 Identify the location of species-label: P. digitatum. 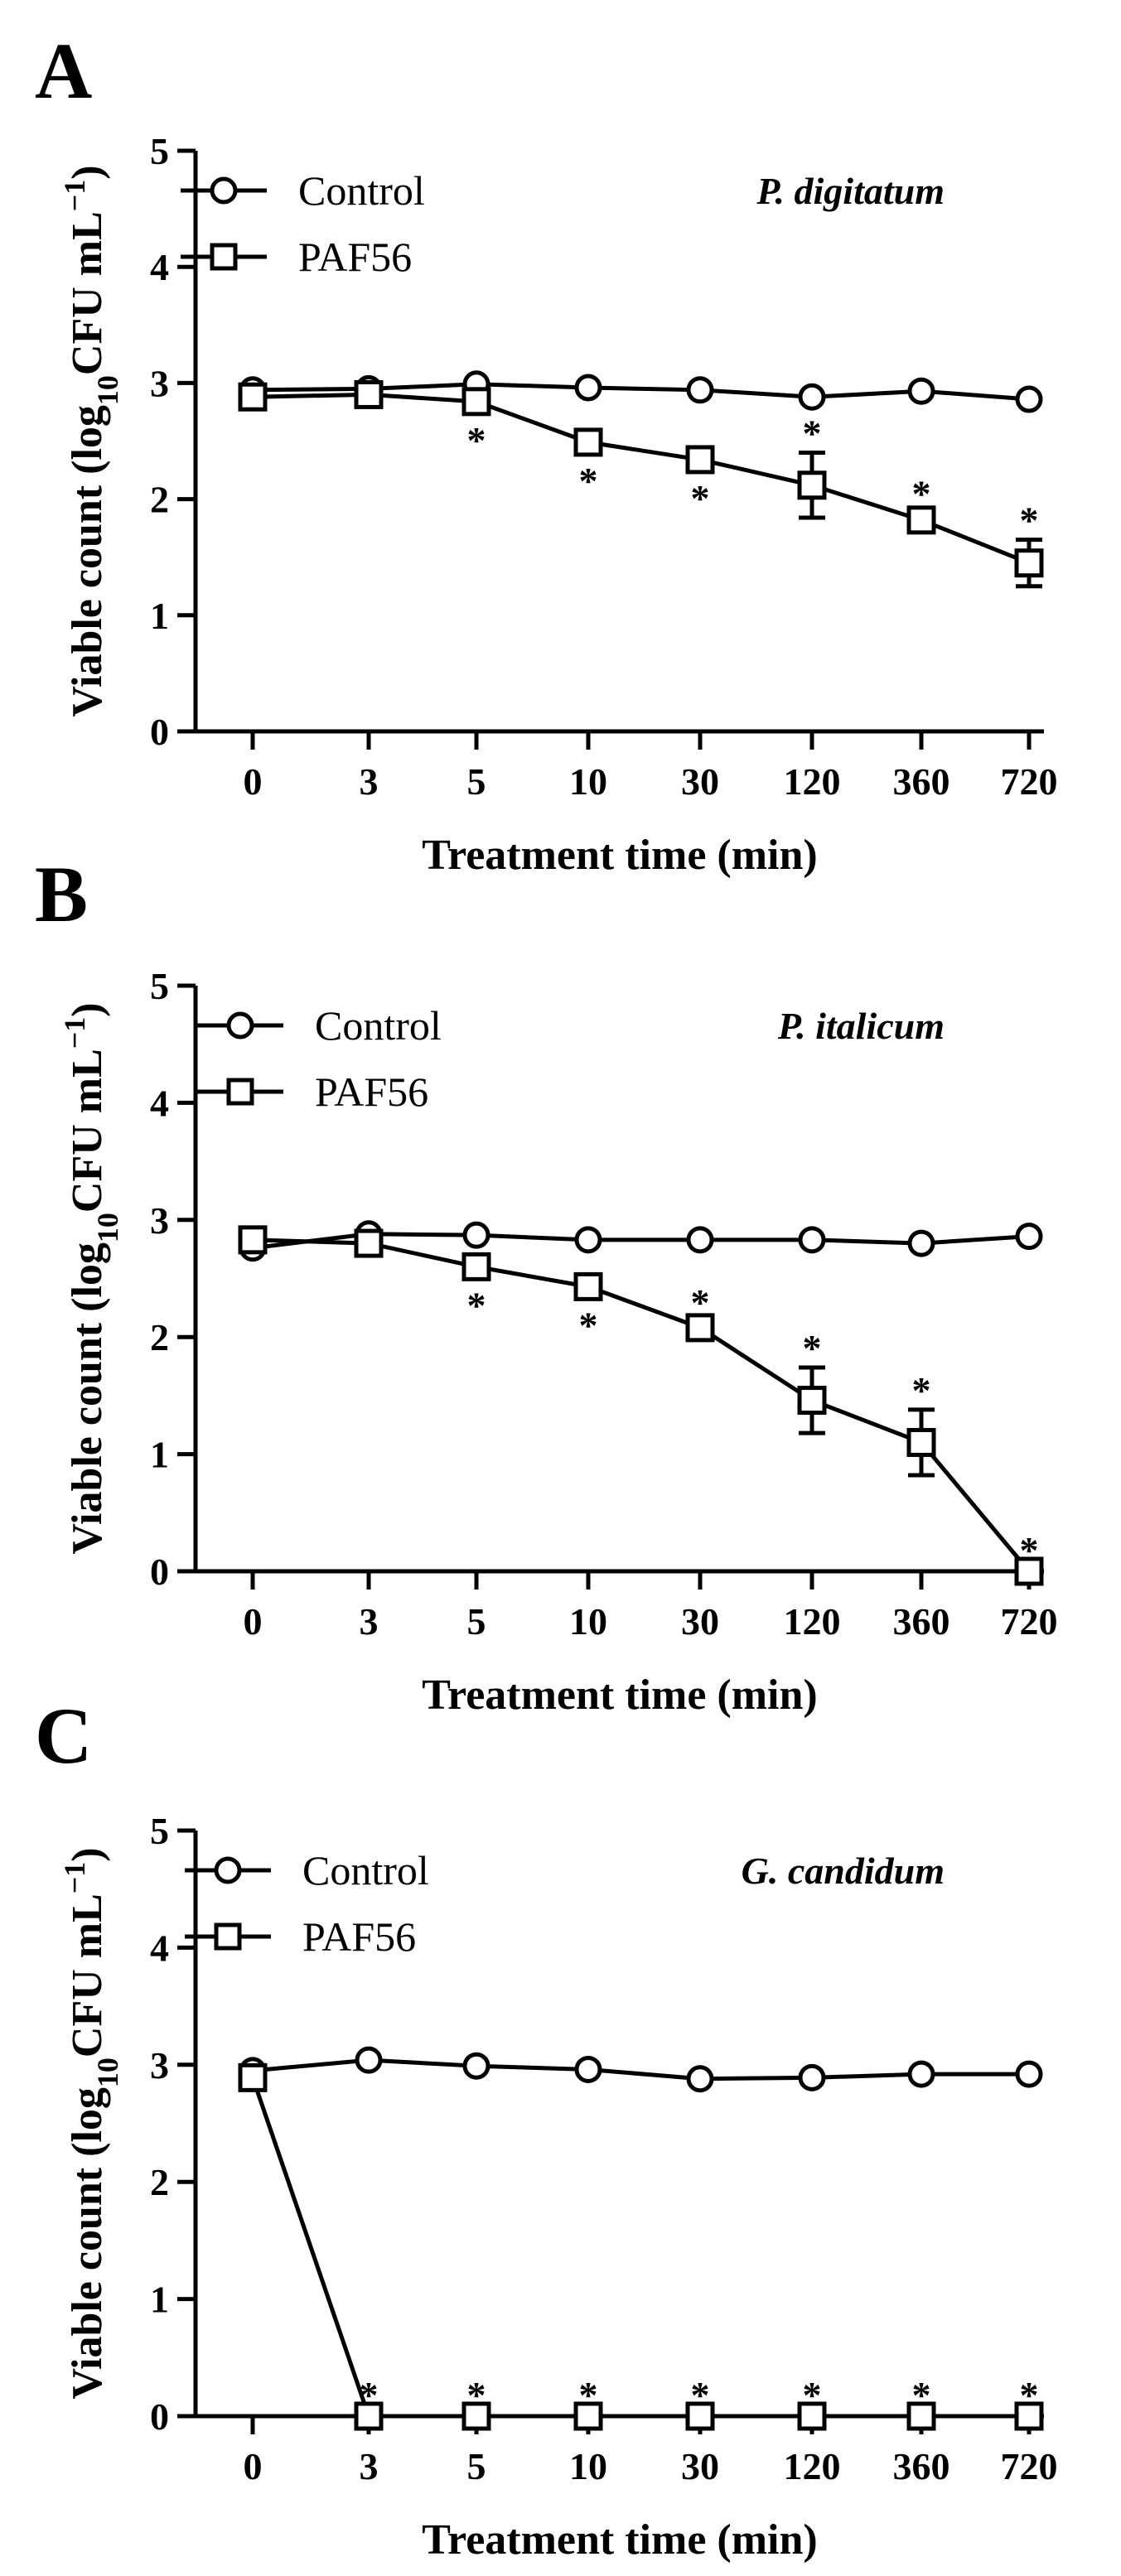
(850, 191).